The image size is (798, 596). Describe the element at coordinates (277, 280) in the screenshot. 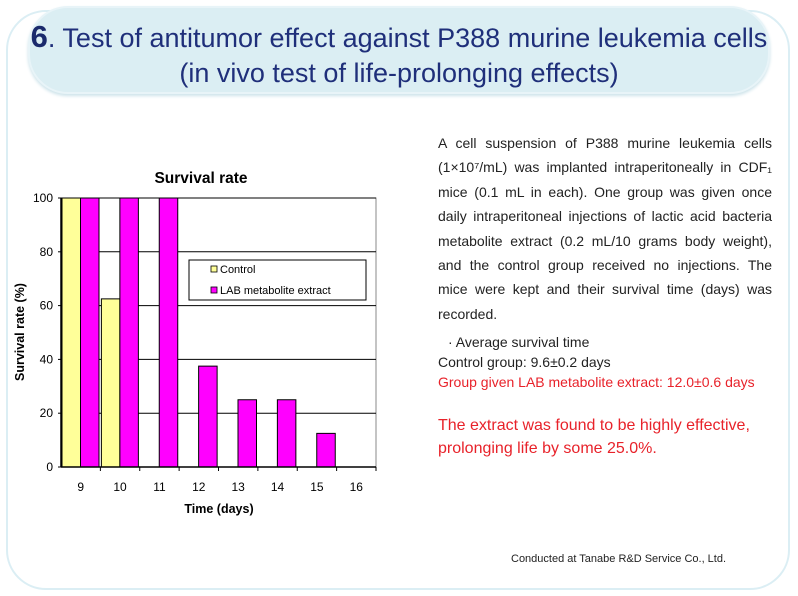

I see `legend: Control LAB metabolite extract` at that location.